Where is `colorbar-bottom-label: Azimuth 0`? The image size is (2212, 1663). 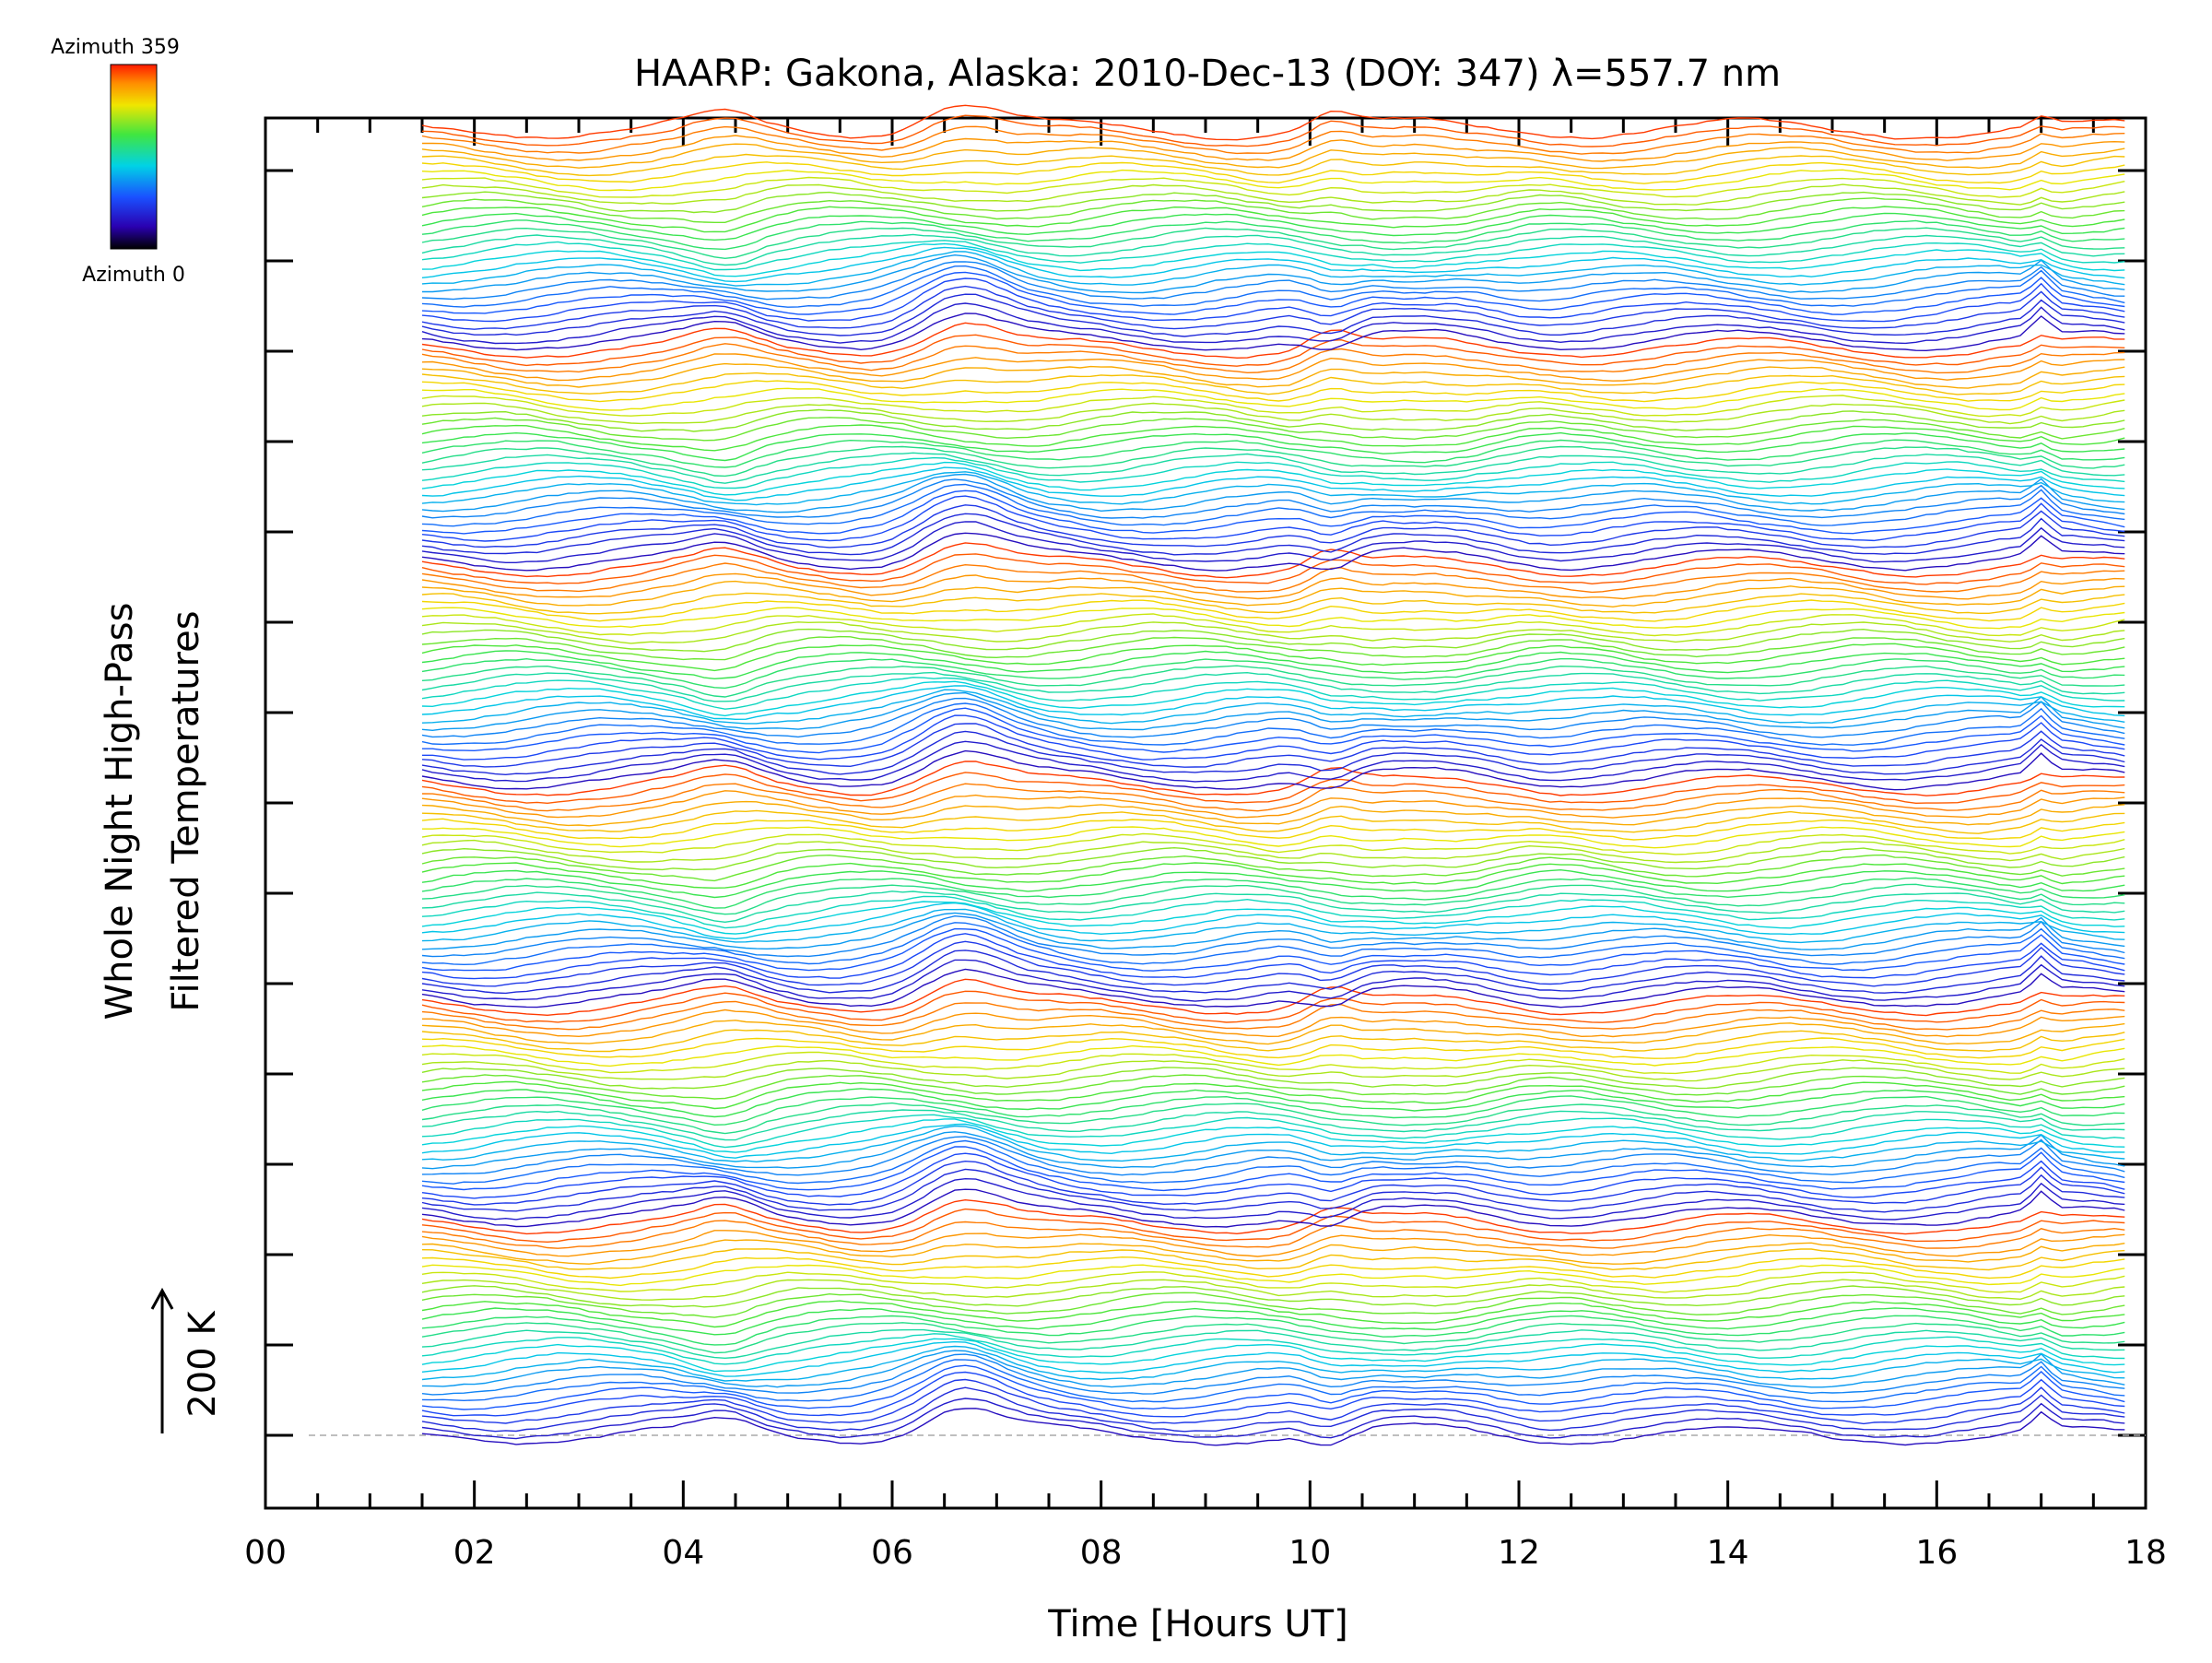 colorbar-bottom-label: Azimuth 0 is located at coordinates (133, 275).